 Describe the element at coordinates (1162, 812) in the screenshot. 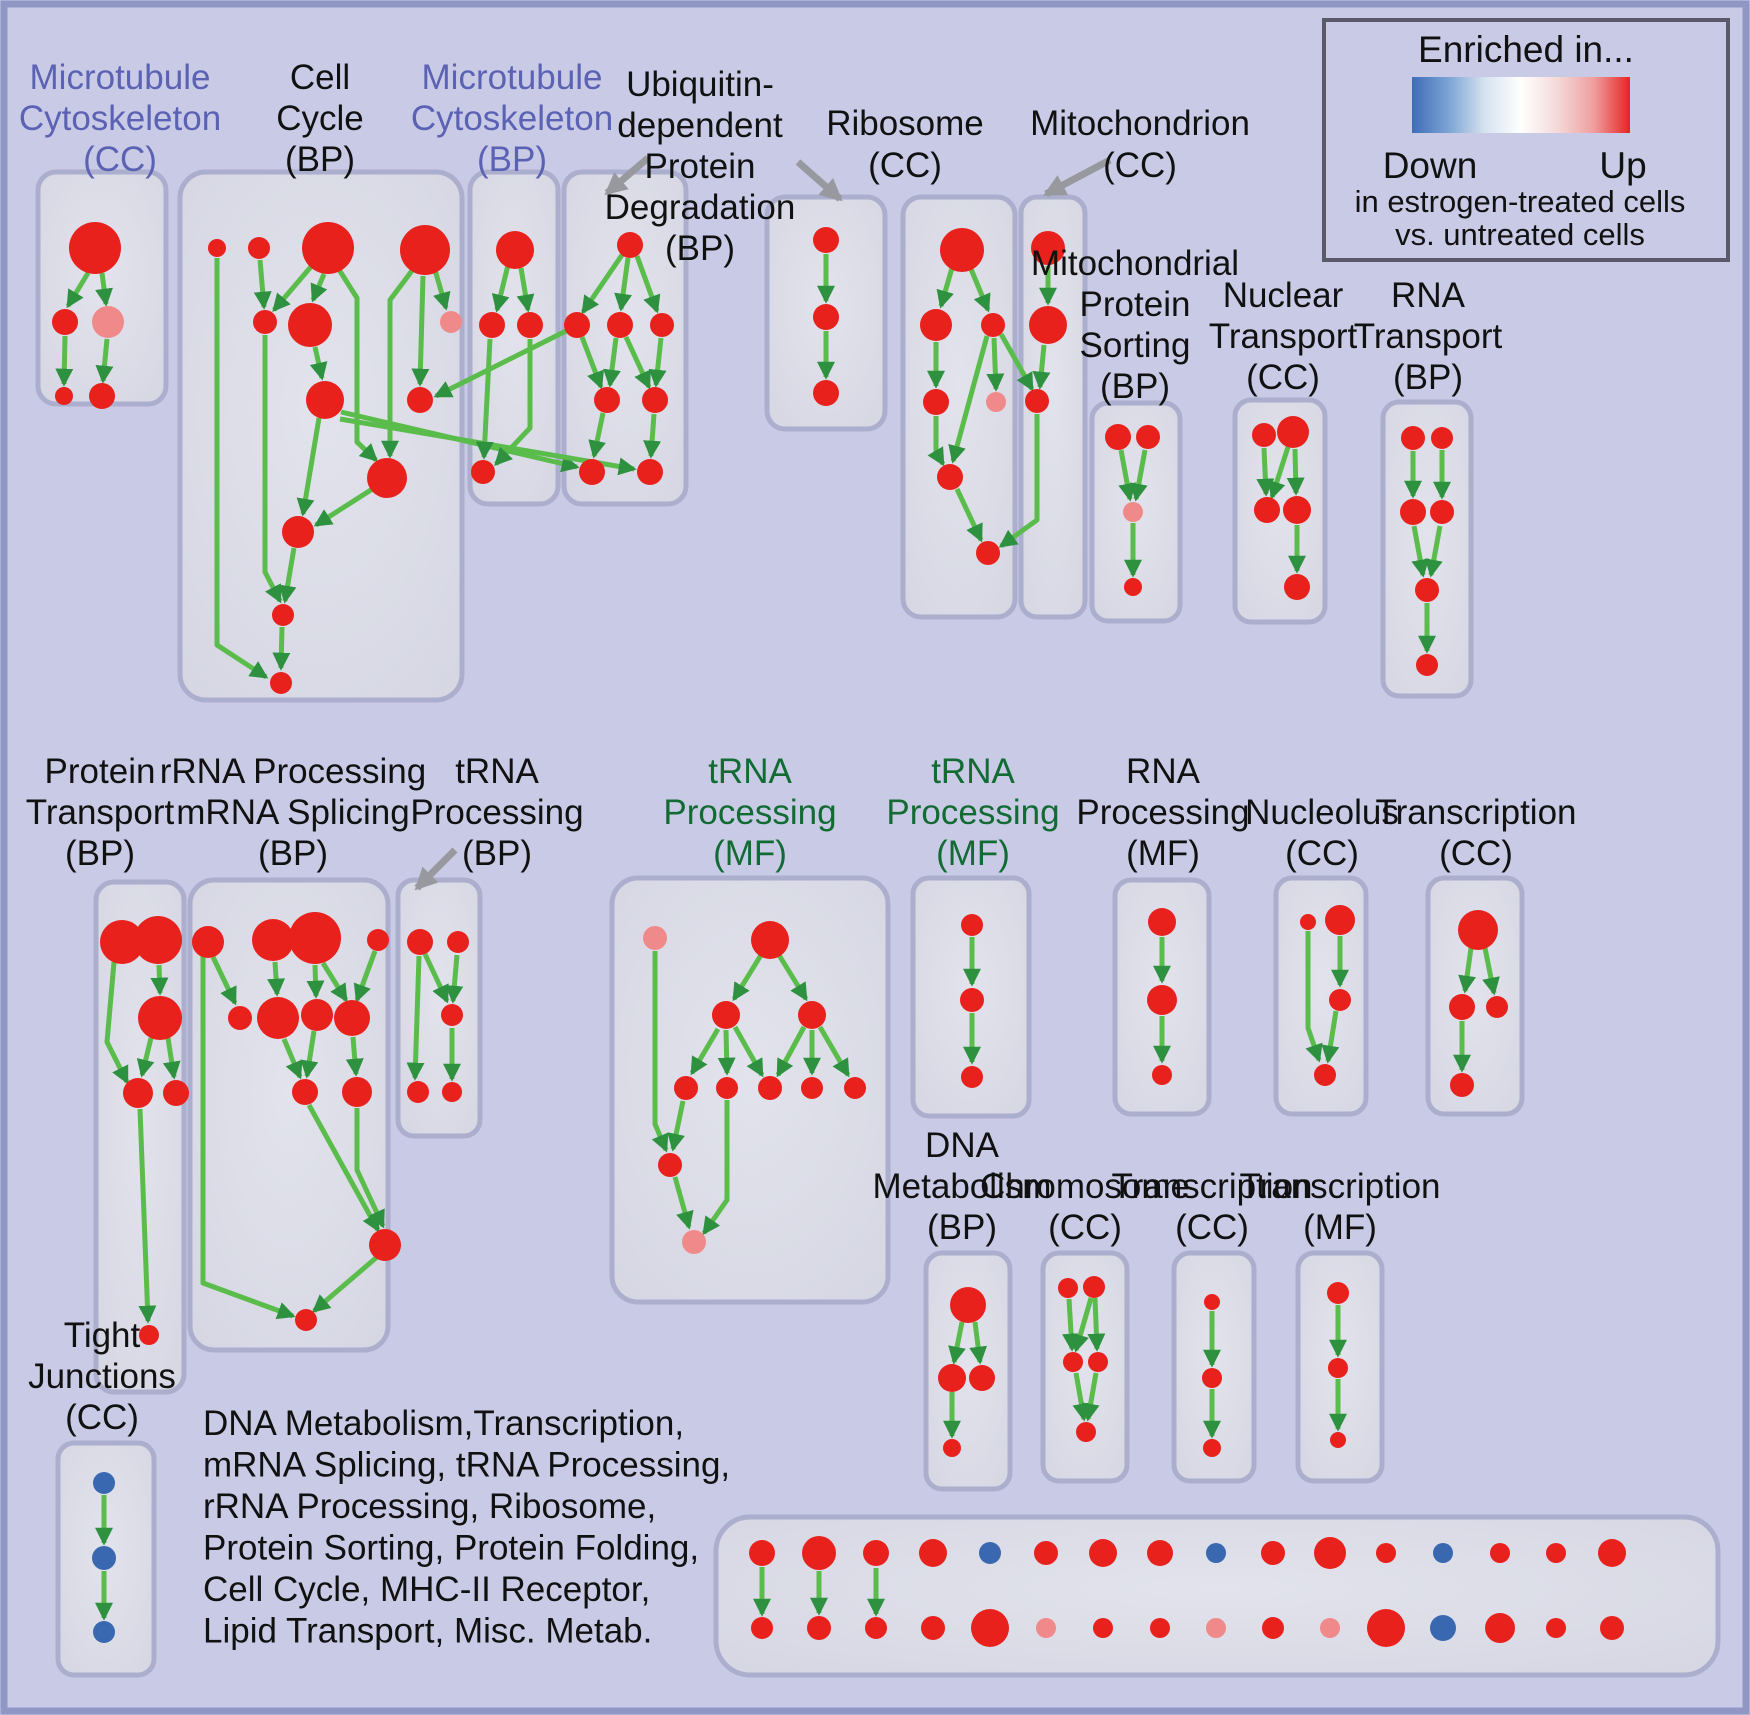

I see `label-rna-processing-mf: RNA Processing (MF)` at that location.